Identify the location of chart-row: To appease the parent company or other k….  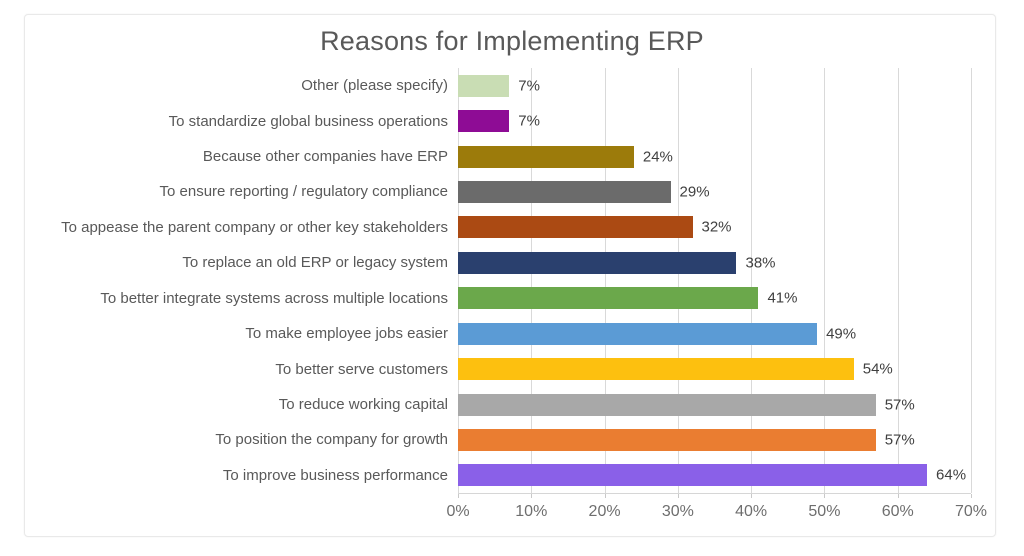
(500, 227).